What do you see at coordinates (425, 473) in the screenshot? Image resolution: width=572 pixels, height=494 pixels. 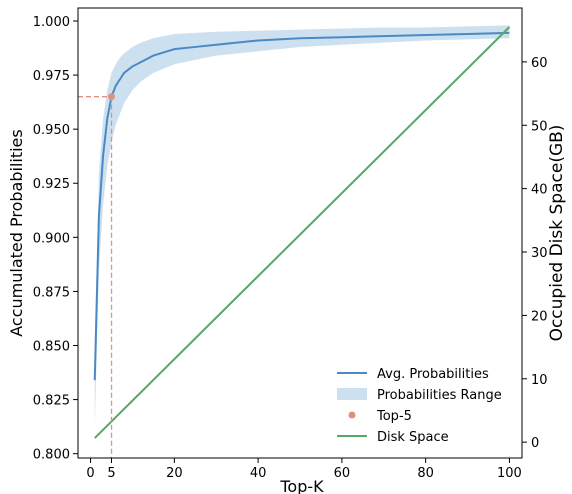 I see `x-tick-label: 80` at bounding box center [425, 473].